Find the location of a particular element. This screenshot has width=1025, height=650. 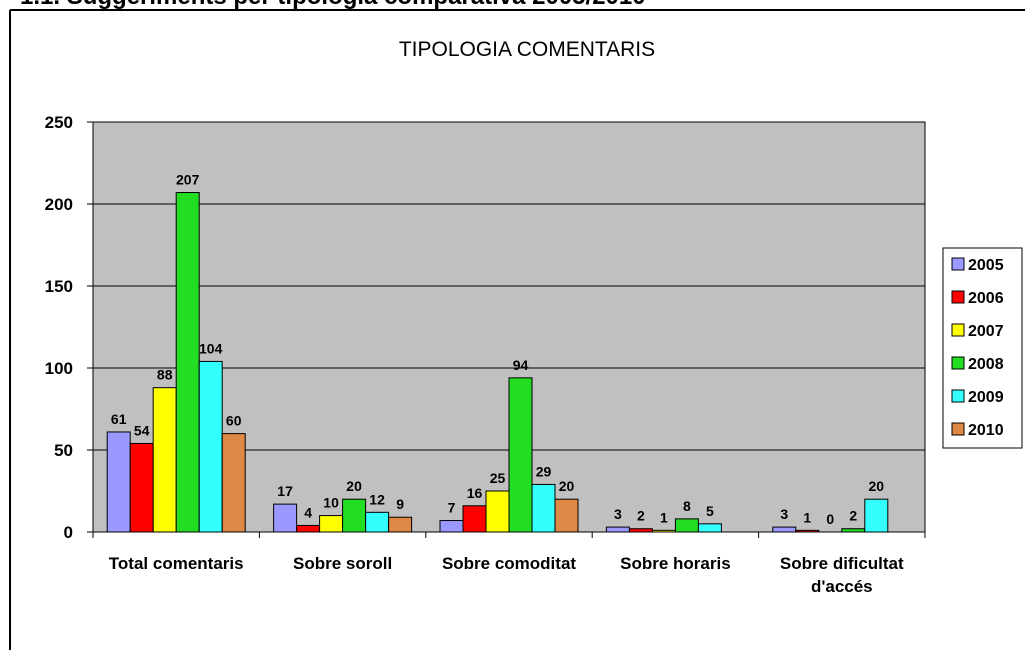

data-label: 4 is located at coordinates (308, 512).